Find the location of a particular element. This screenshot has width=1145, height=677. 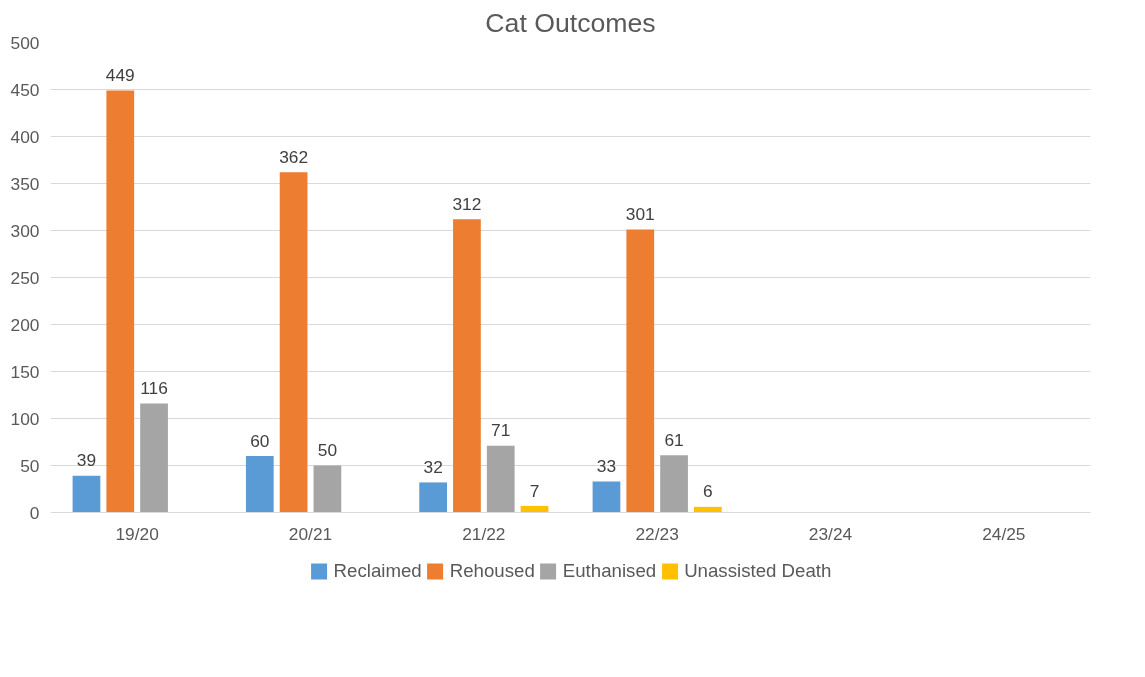

data-label: 312 is located at coordinates (467, 203).